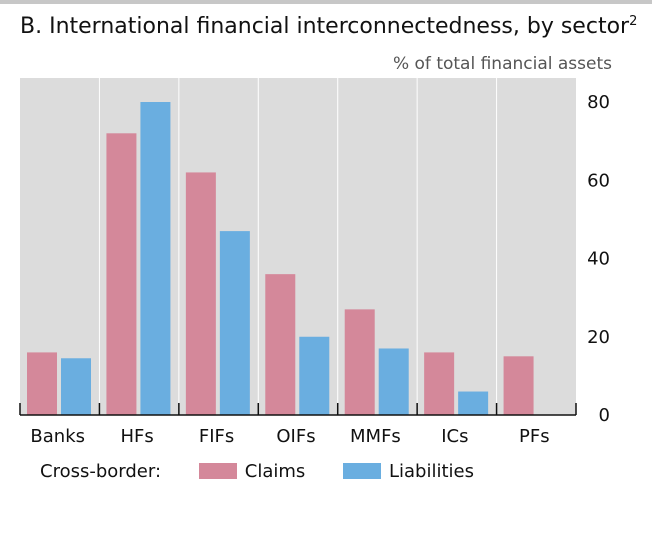 The width and height of the screenshot is (652, 544). I want to click on x-tick-label-banks: Banks, so click(57, 436).